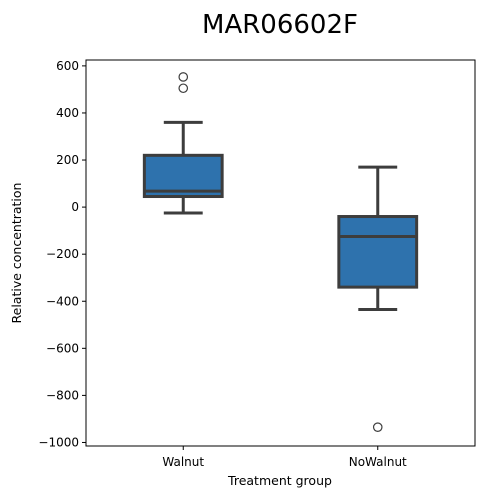  Describe the element at coordinates (62, 395) in the screenshot. I see `y-tick-label: −800` at that location.